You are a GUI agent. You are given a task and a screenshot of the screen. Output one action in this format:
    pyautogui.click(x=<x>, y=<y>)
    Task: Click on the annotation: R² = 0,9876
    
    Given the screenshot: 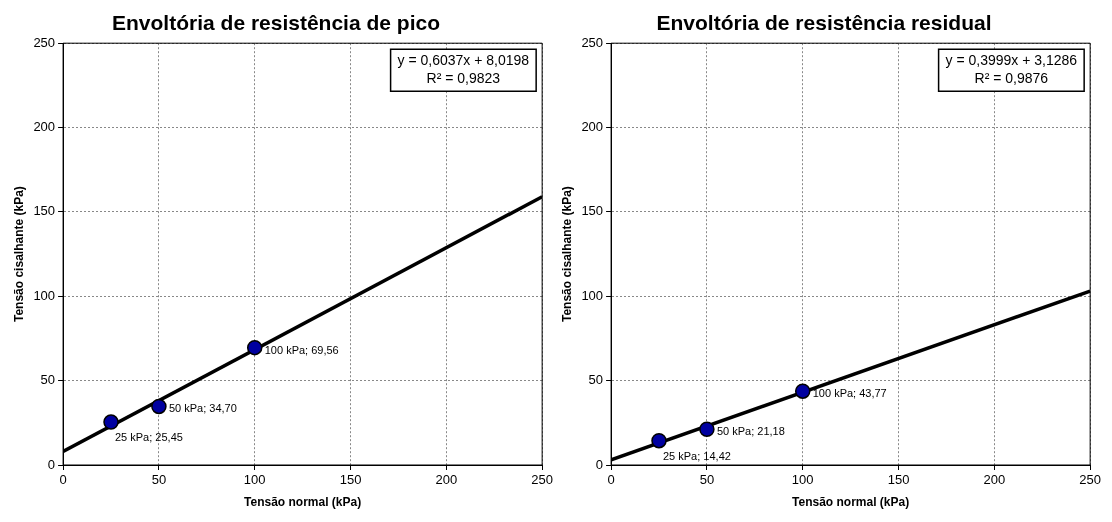 What is the action you would take?
    pyautogui.click(x=1011, y=78)
    